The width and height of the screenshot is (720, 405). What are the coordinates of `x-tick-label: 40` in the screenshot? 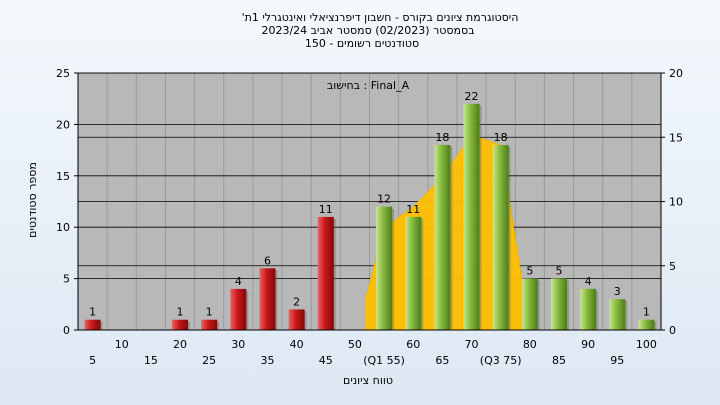 It's located at (297, 344).